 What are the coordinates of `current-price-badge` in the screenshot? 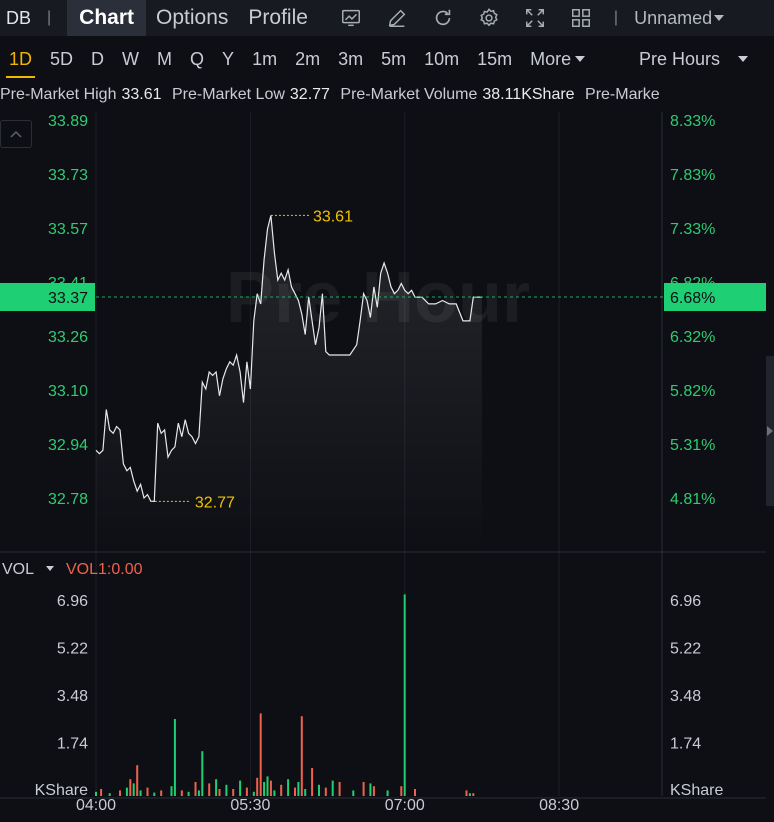 It's located at (47, 297).